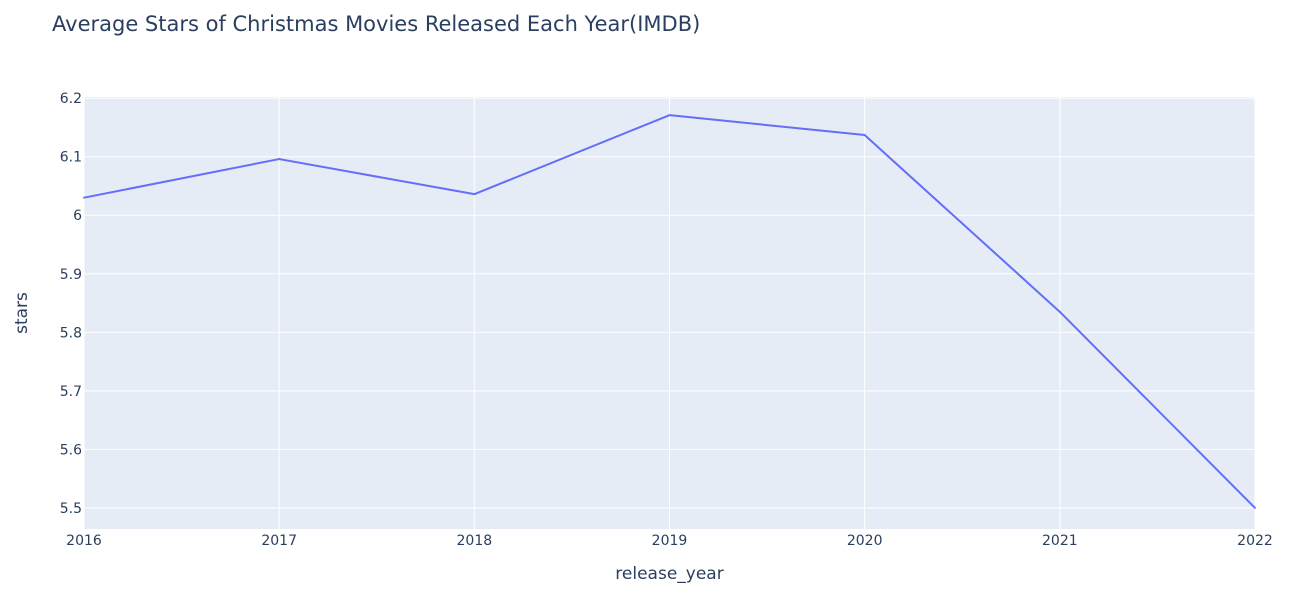 The width and height of the screenshot is (1312, 610). What do you see at coordinates (22, 313) in the screenshot?
I see `y-axis-title: stars` at bounding box center [22, 313].